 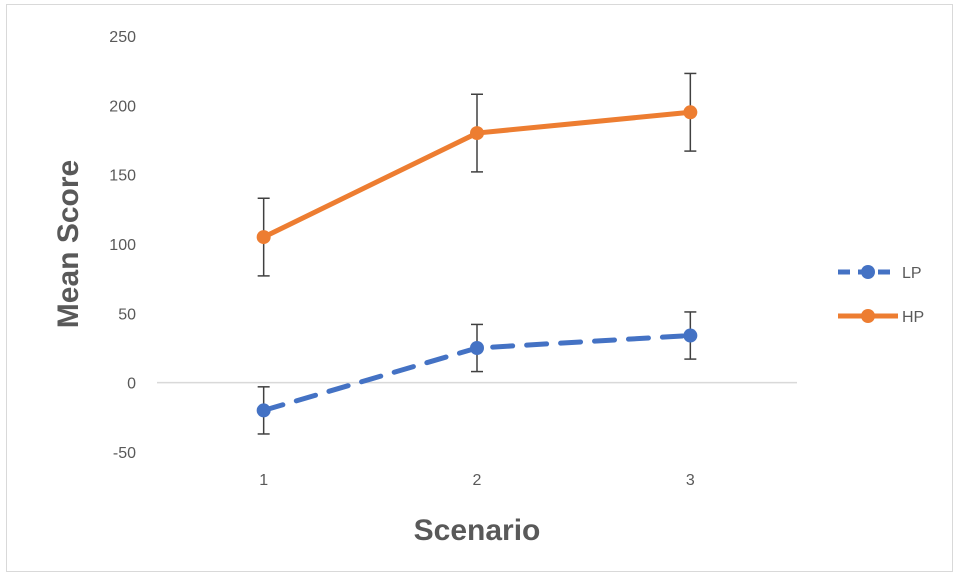 I want to click on x-axis-tick-labels: 1 2 3, so click(x=477, y=480).